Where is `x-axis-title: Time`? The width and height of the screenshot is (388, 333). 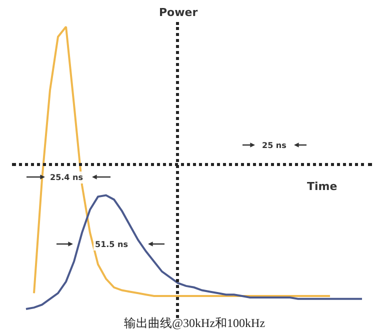 x-axis-title: Time is located at coordinates (322, 186).